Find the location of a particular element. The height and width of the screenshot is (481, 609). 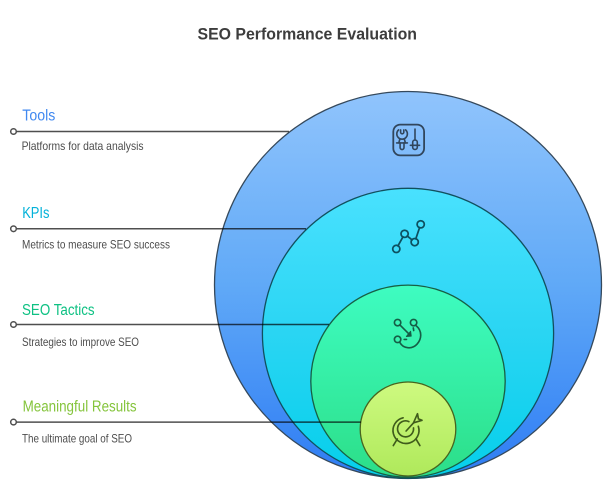

svg-text: SEO Performance Evaluation is located at coordinates (308, 34).